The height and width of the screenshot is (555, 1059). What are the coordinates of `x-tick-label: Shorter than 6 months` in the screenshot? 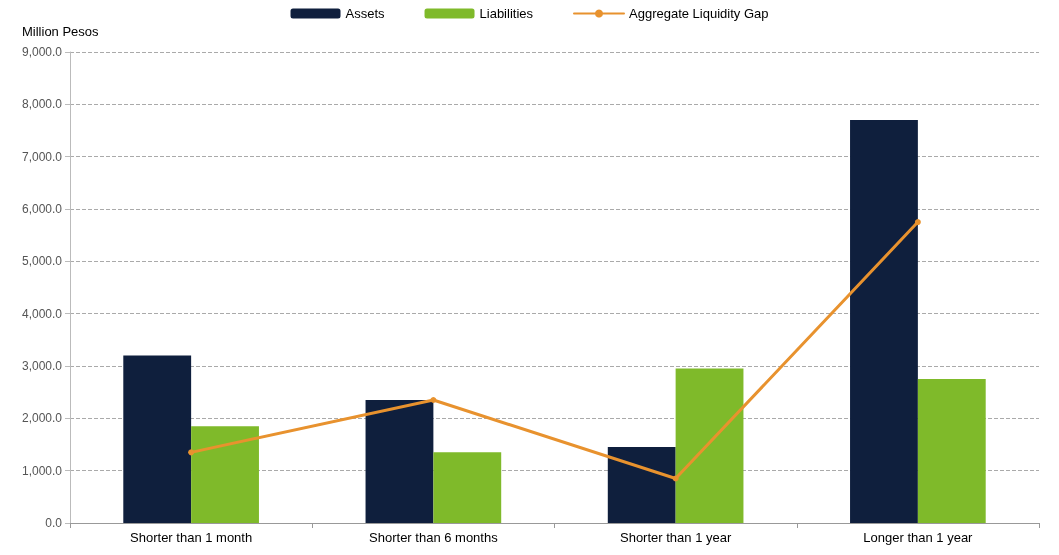 It's located at (434, 537).